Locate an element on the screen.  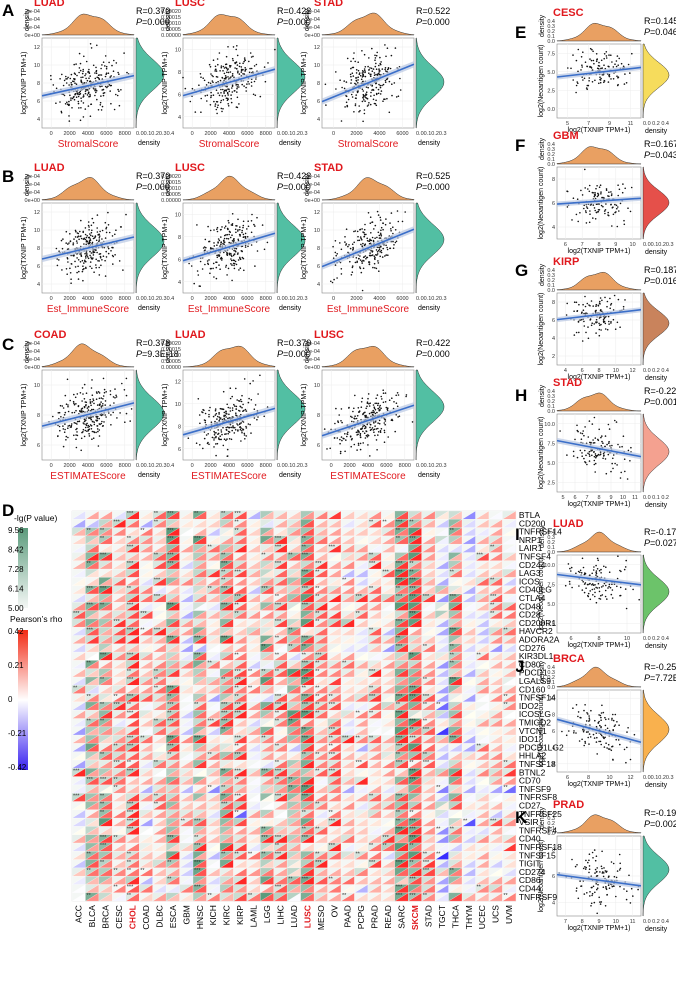
p-number: =0.016 is located at coordinates (663, 281).